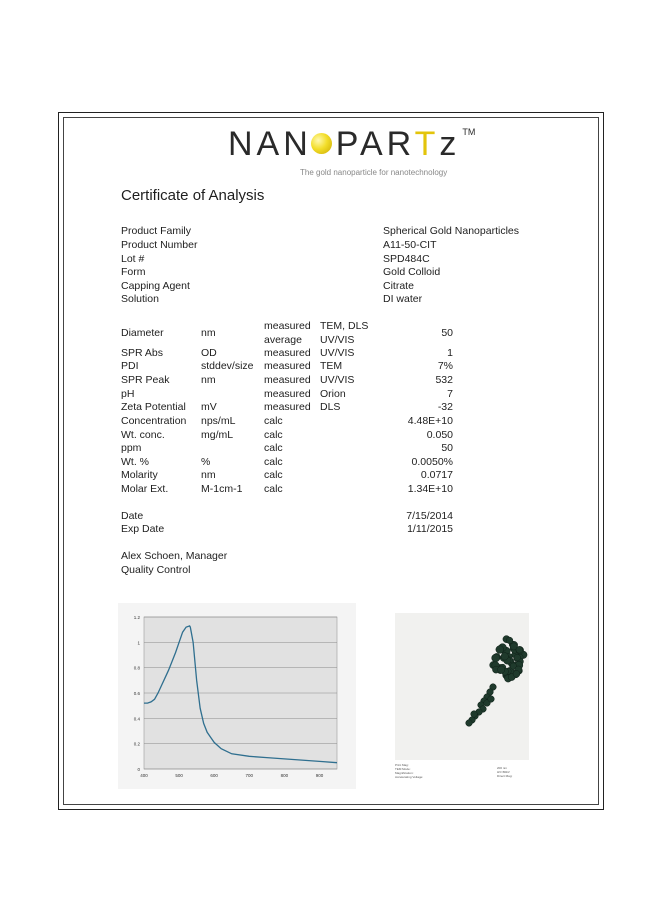  I want to click on property-value: 532, so click(444, 380).